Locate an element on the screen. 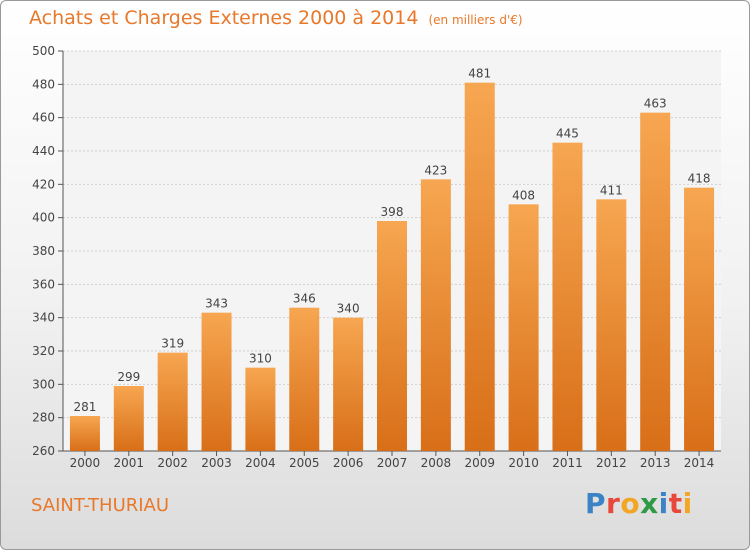 This screenshot has width=750, height=550. y-tick-label: 340 is located at coordinates (43, 318).